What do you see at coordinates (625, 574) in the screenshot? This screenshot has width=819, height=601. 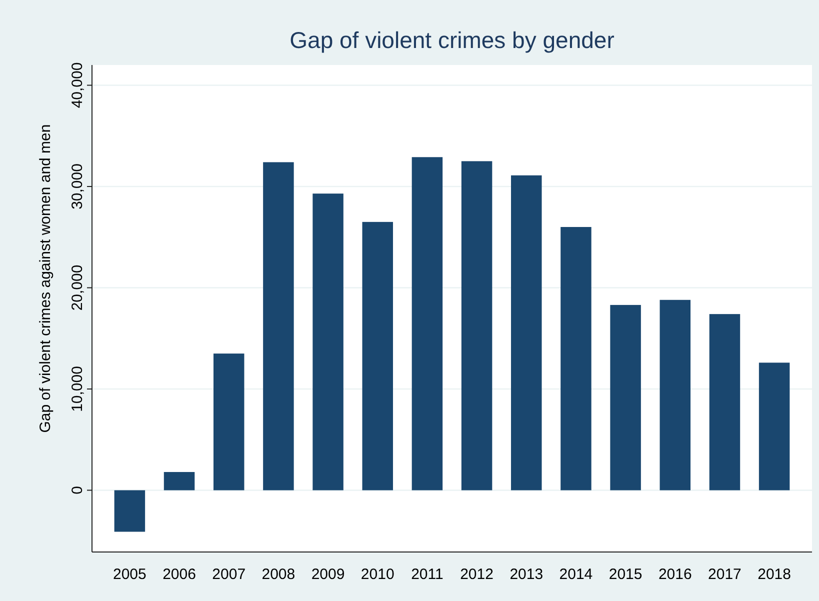 I see `x-tick-label: 2015` at bounding box center [625, 574].